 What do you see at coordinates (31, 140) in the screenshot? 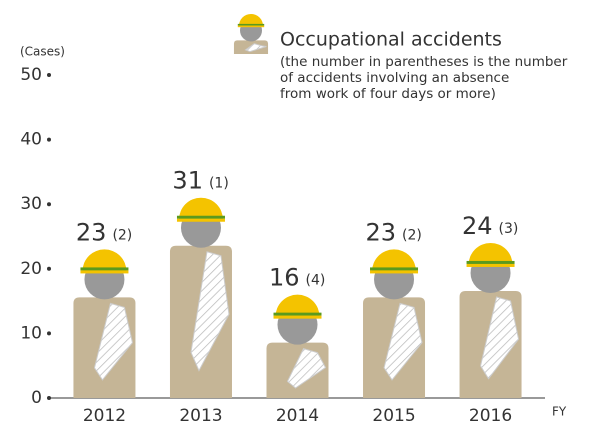
I see `y-tick-label: 40` at bounding box center [31, 140].